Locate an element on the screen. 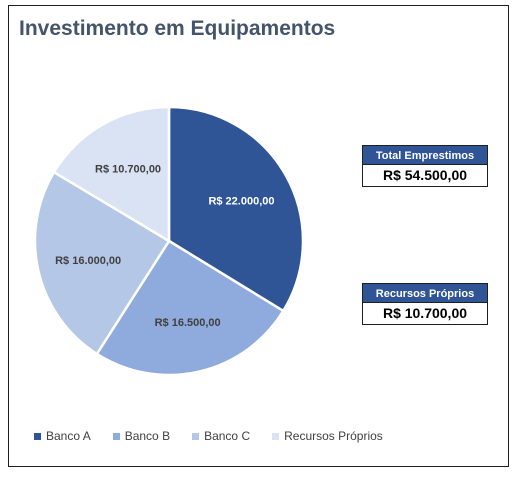 The height and width of the screenshot is (477, 519). pie-slice-banco-b is located at coordinates (190, 308).